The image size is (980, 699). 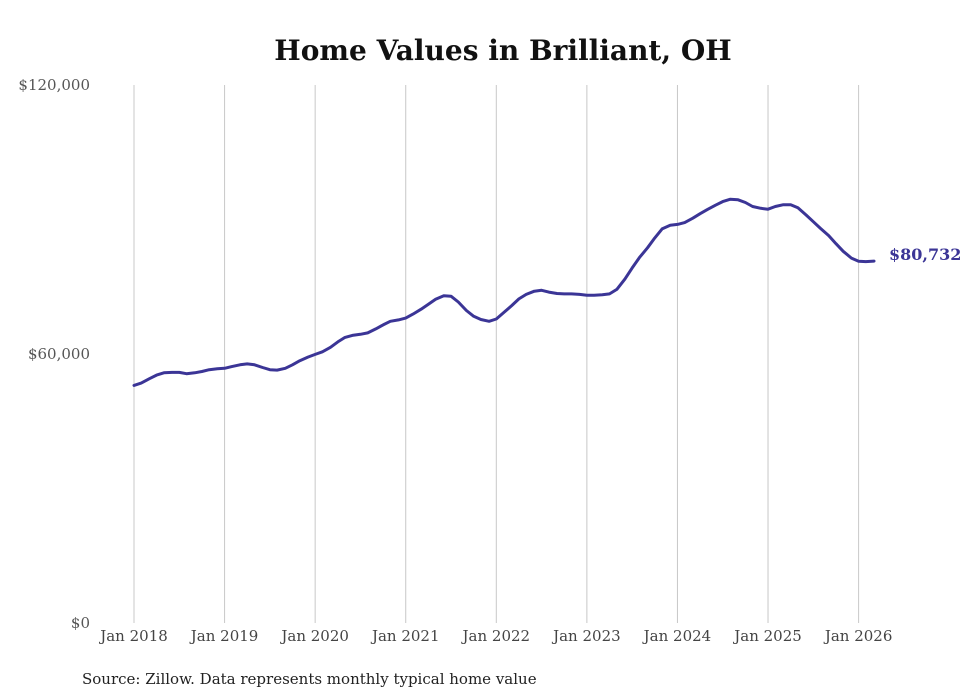 What do you see at coordinates (767, 636) in the screenshot?
I see `x-tick-label: Jan 2025` at bounding box center [767, 636].